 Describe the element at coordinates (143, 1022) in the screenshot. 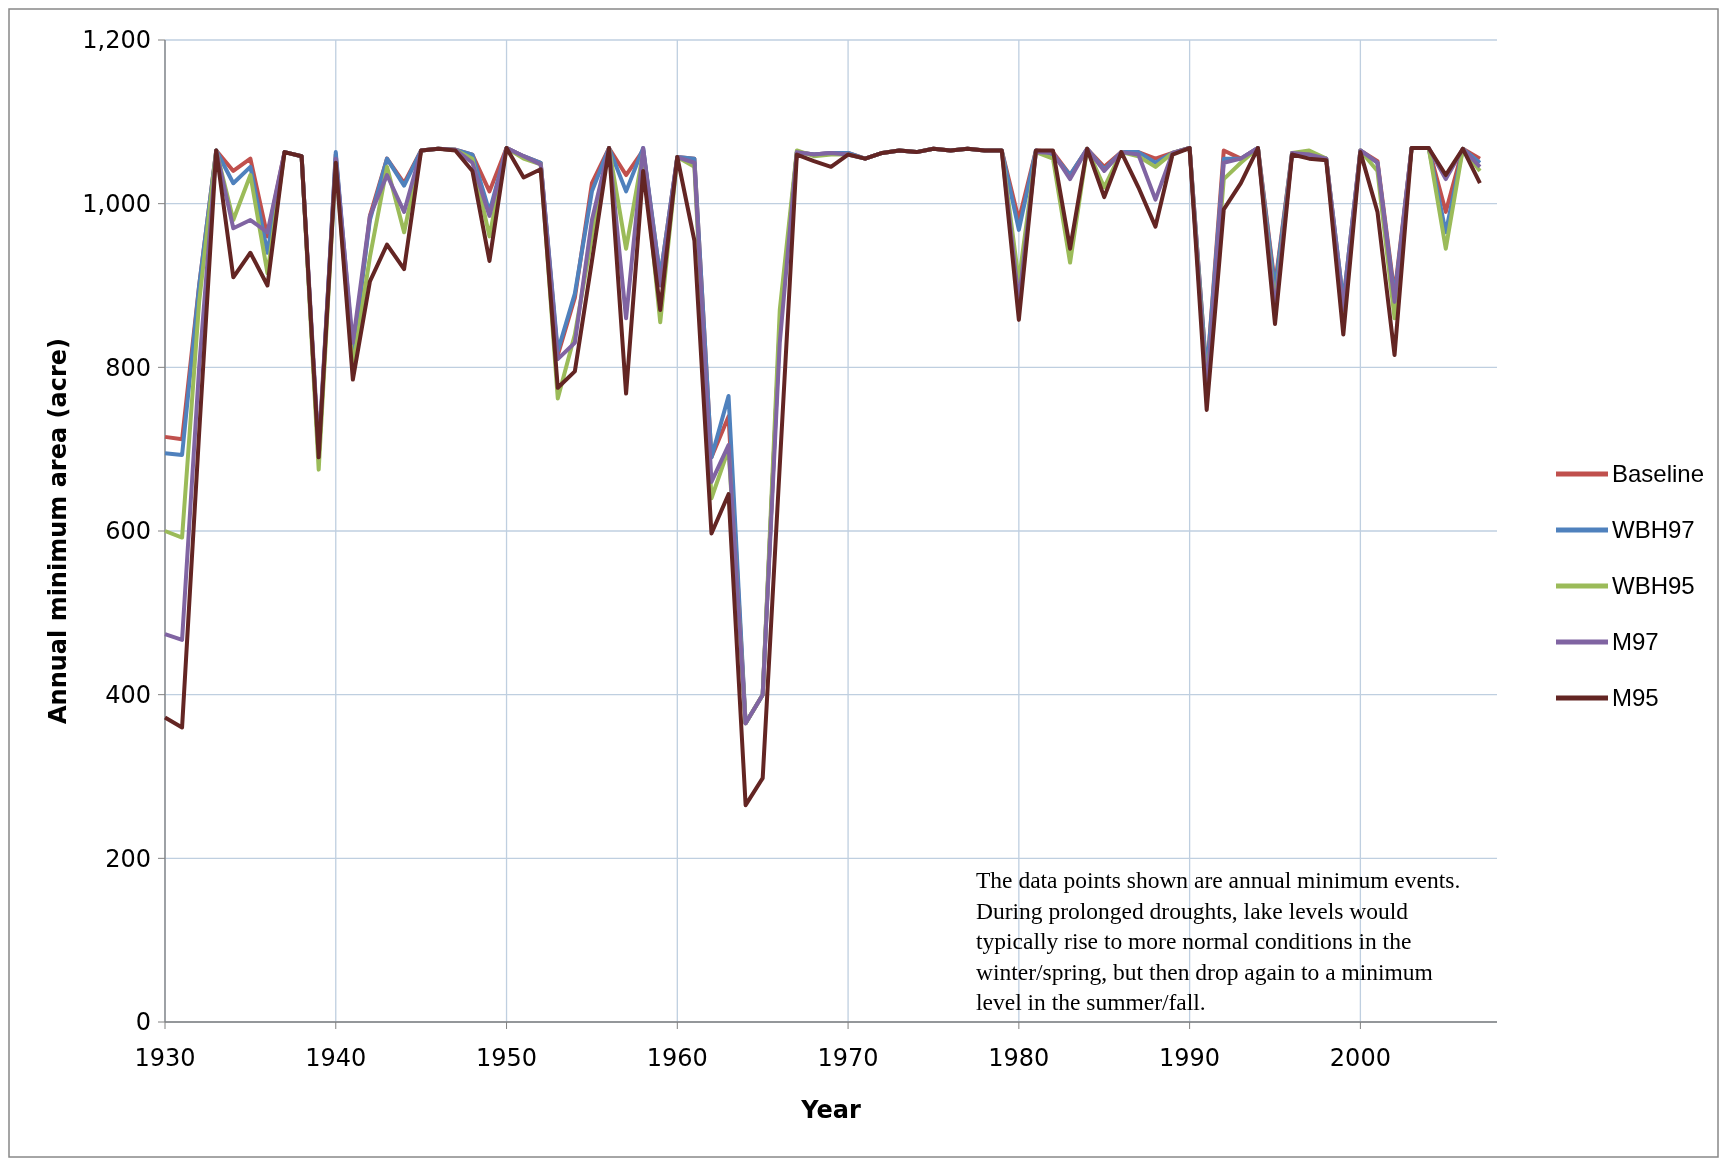

I see `y-tick-label: 0` at that location.